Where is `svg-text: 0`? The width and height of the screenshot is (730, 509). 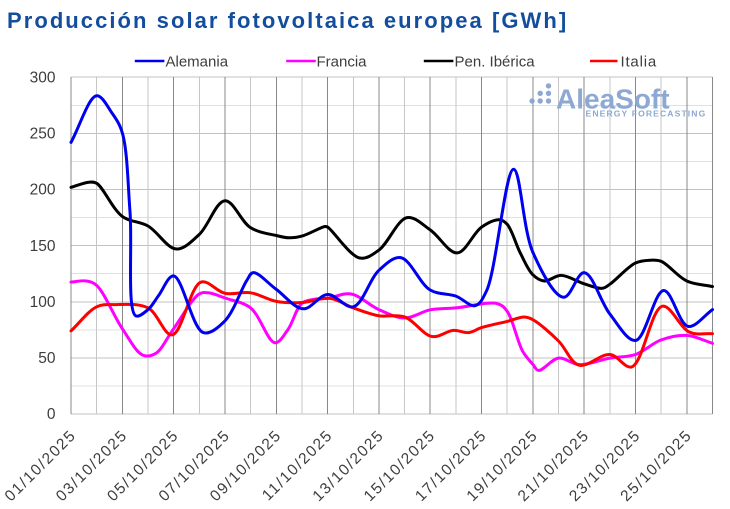
svg-text: 0 is located at coordinates (51, 414).